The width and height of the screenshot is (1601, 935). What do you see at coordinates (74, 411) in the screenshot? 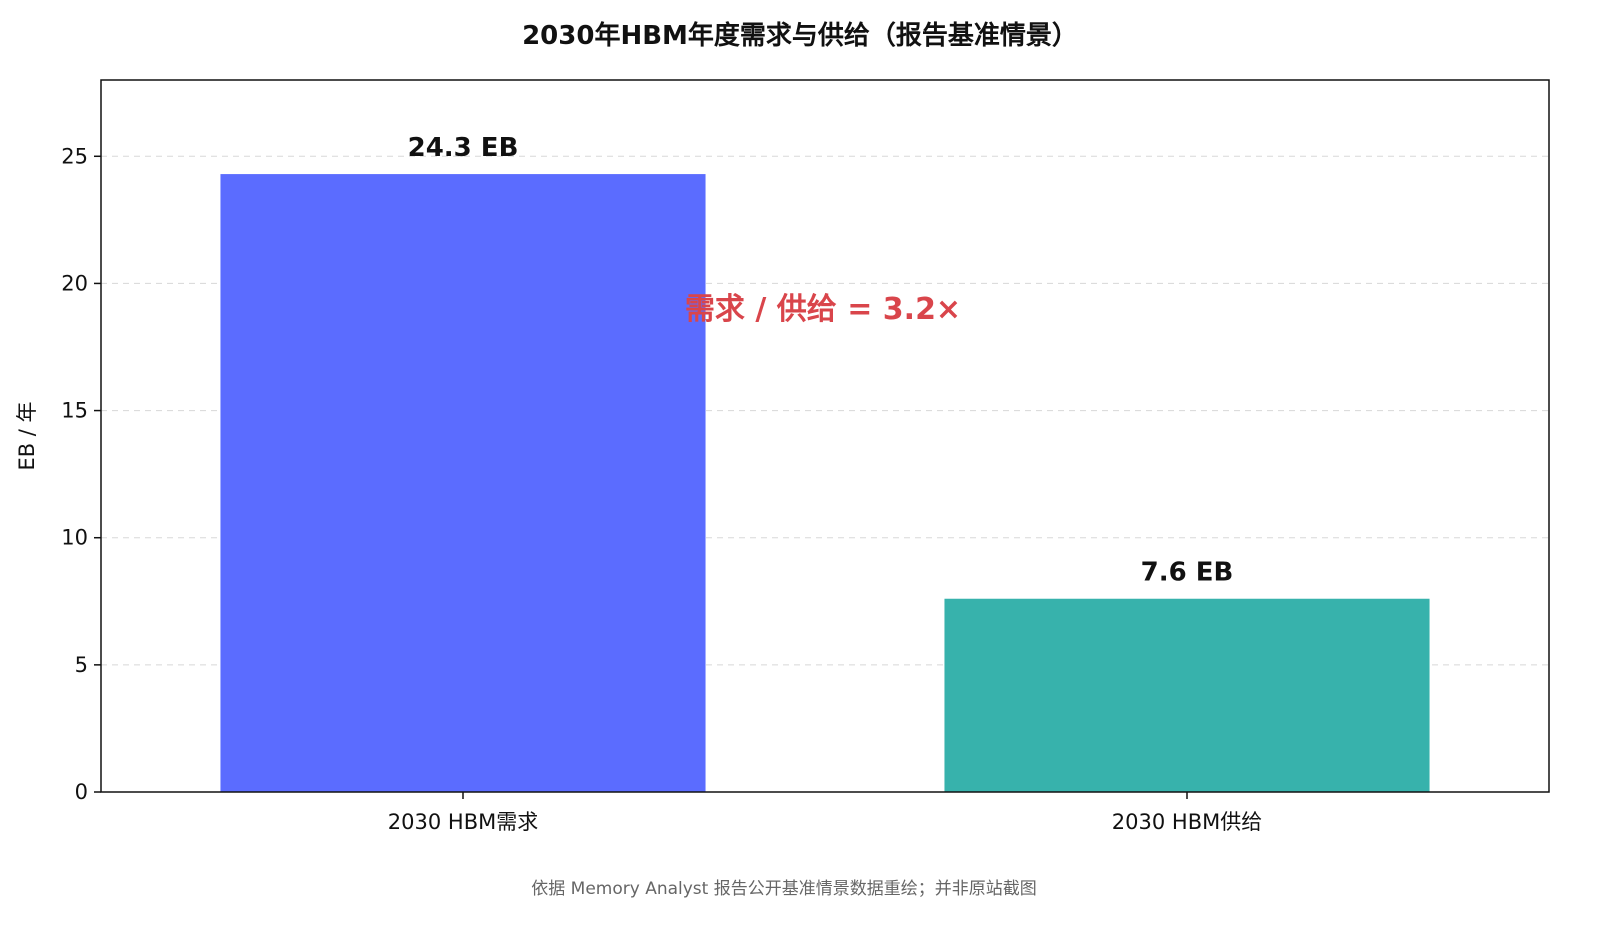
I see `y-tick-label: 15` at bounding box center [74, 411].